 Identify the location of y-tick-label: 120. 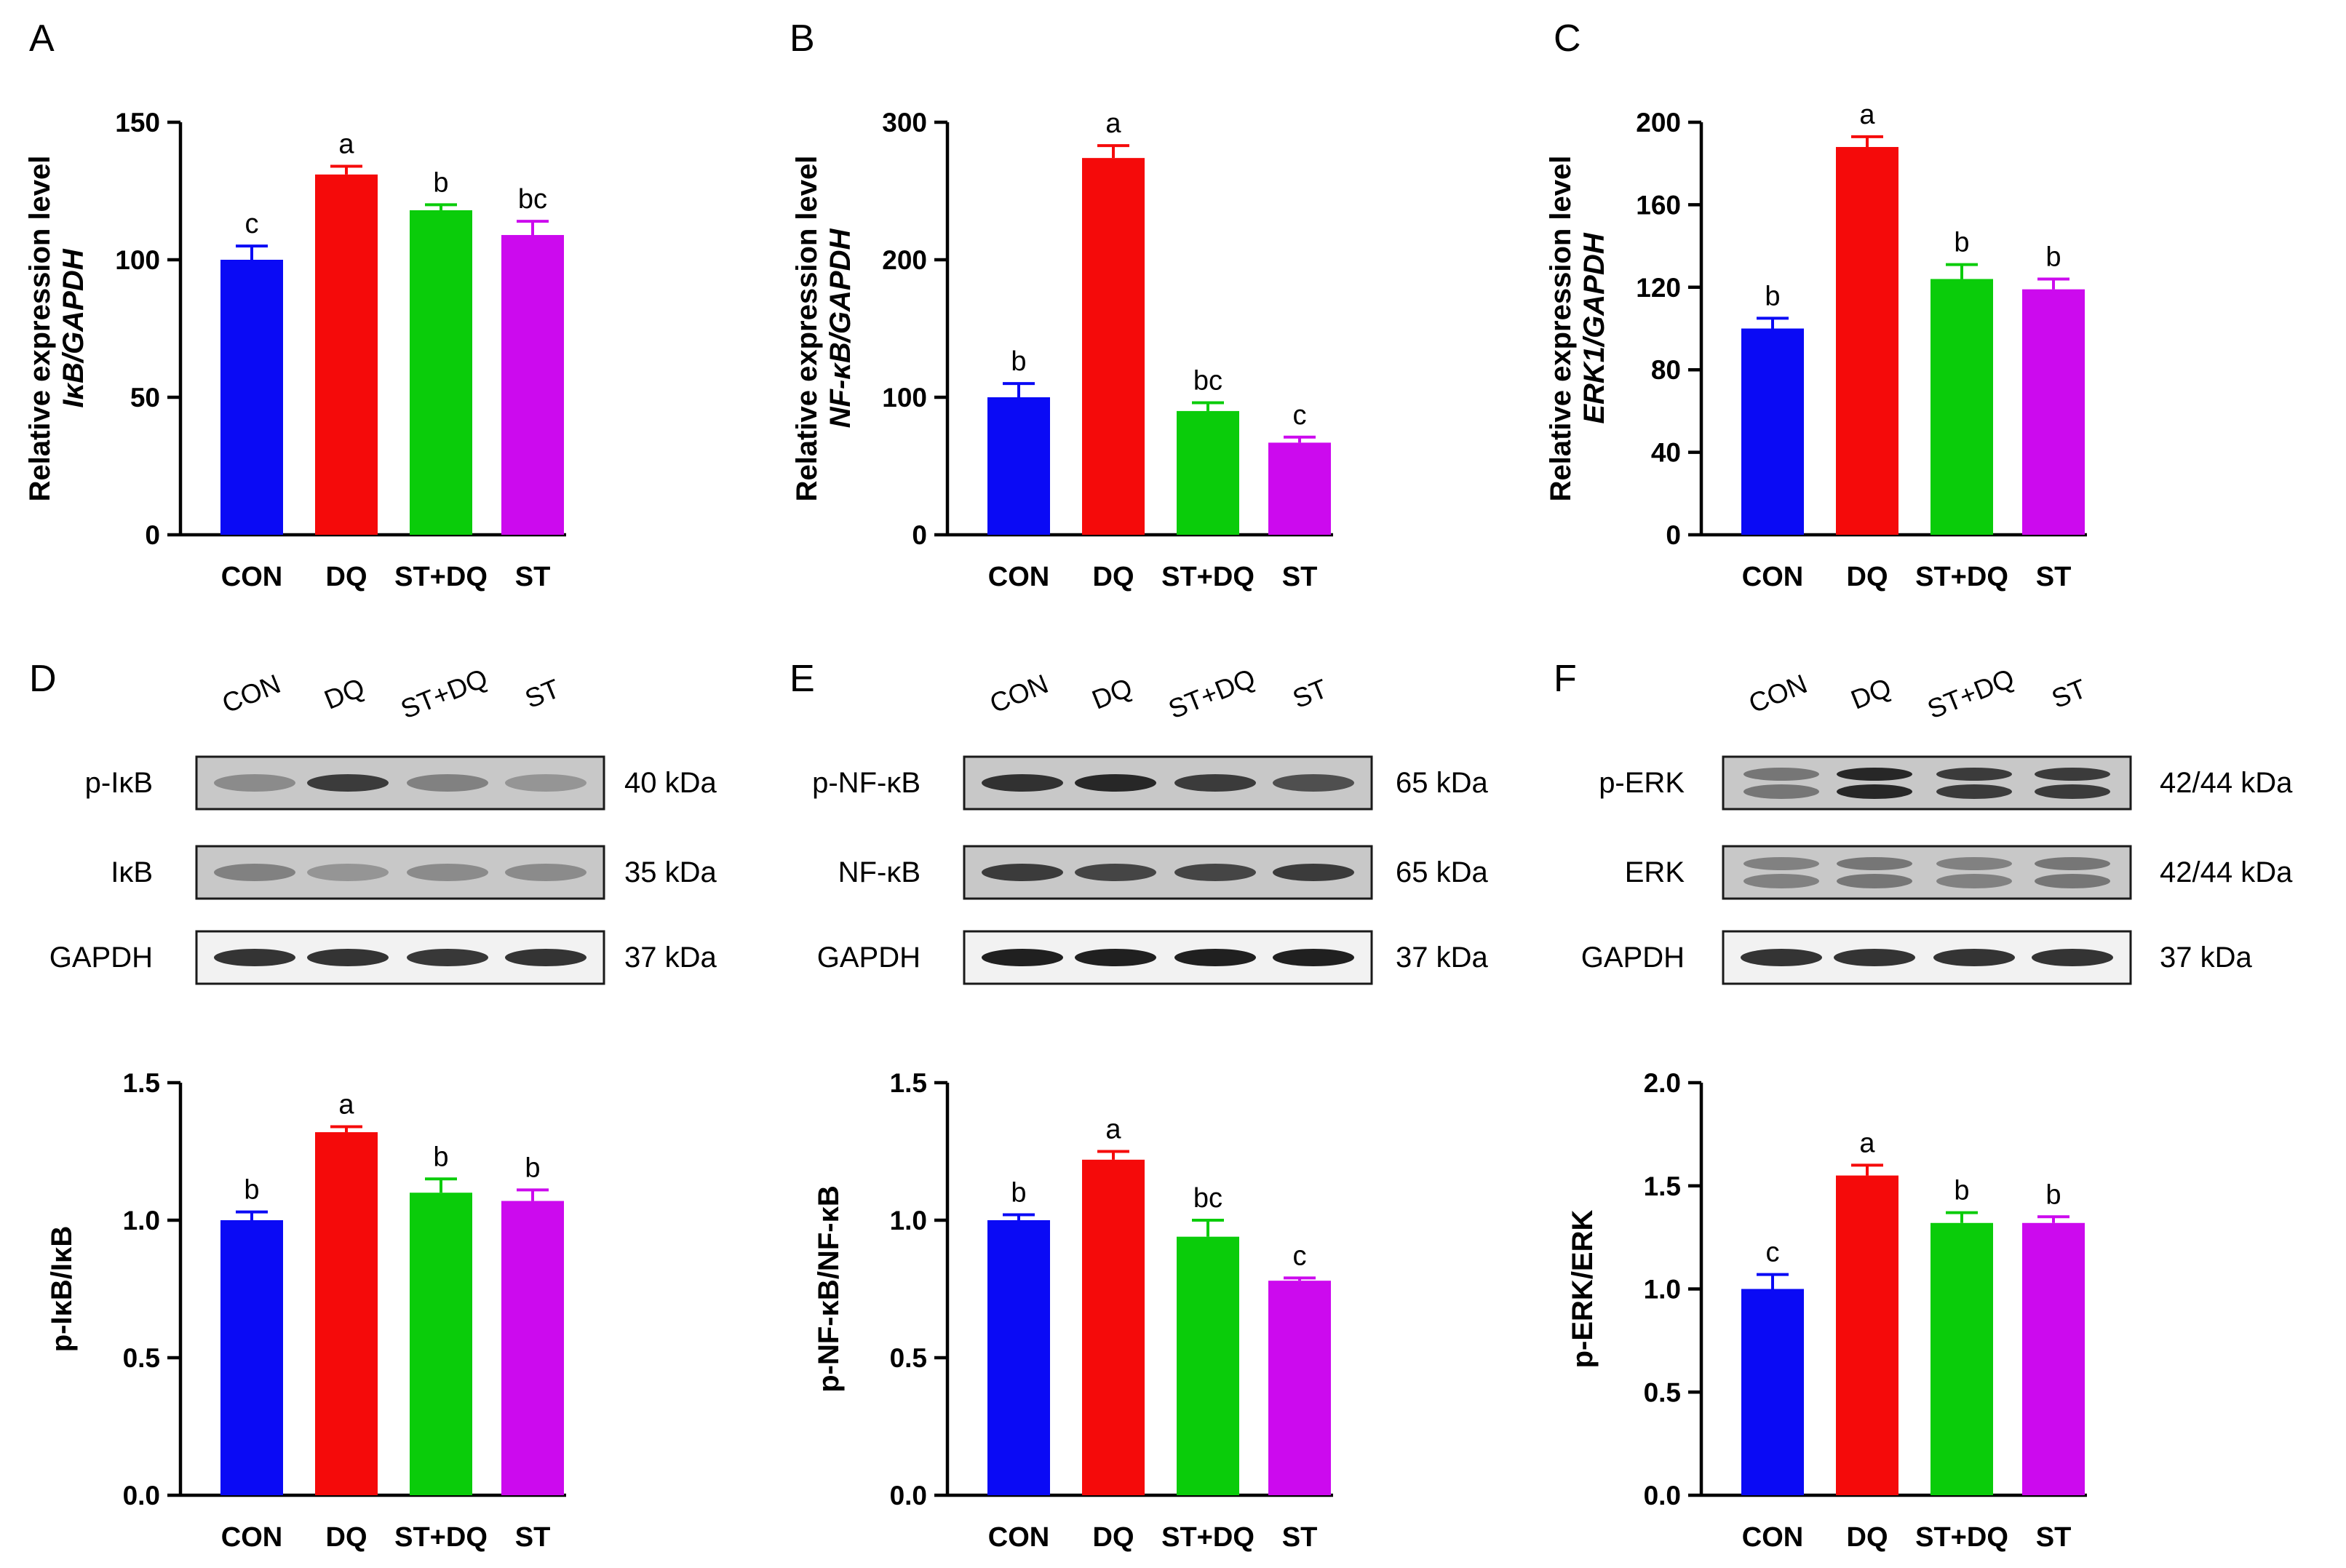
(1658, 288).